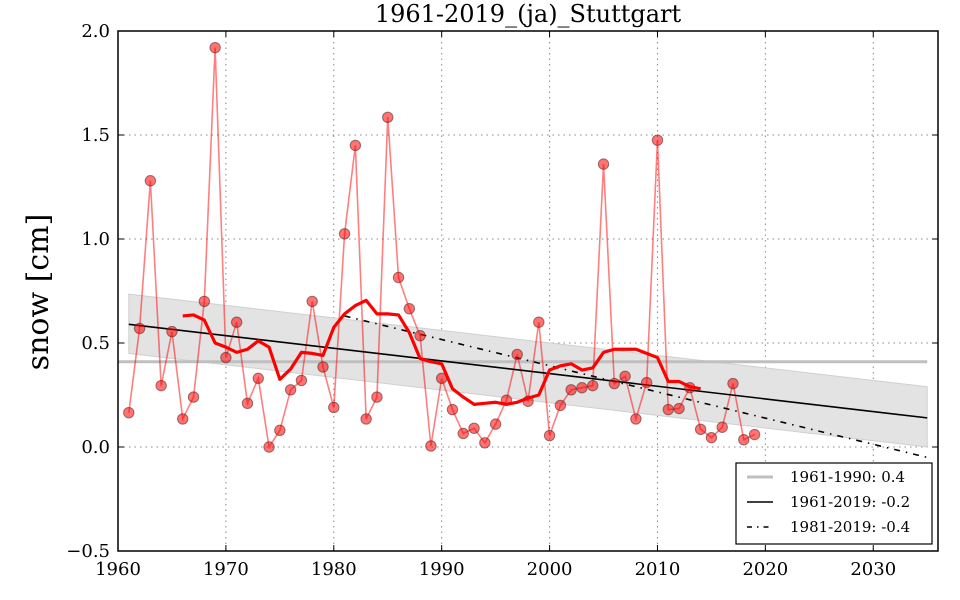  I want to click on x-tick-label: 1990, so click(442, 569).